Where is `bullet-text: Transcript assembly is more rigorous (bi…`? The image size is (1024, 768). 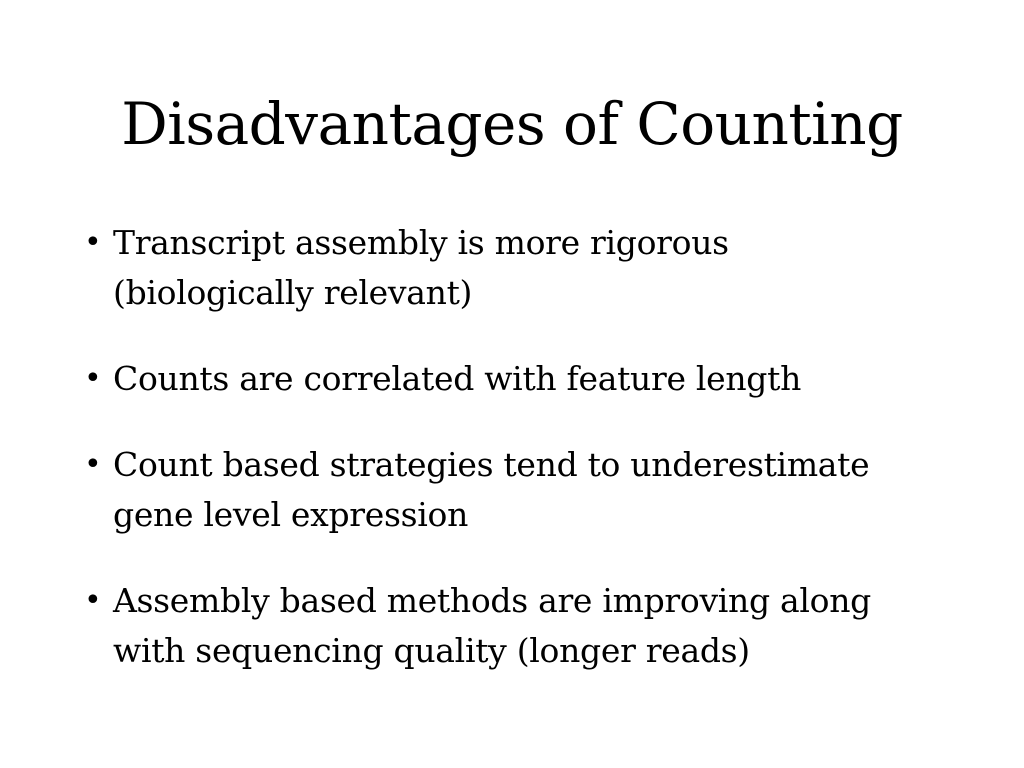 bullet-text: Transcript assembly is more rigorous (bi… is located at coordinates (421, 267).